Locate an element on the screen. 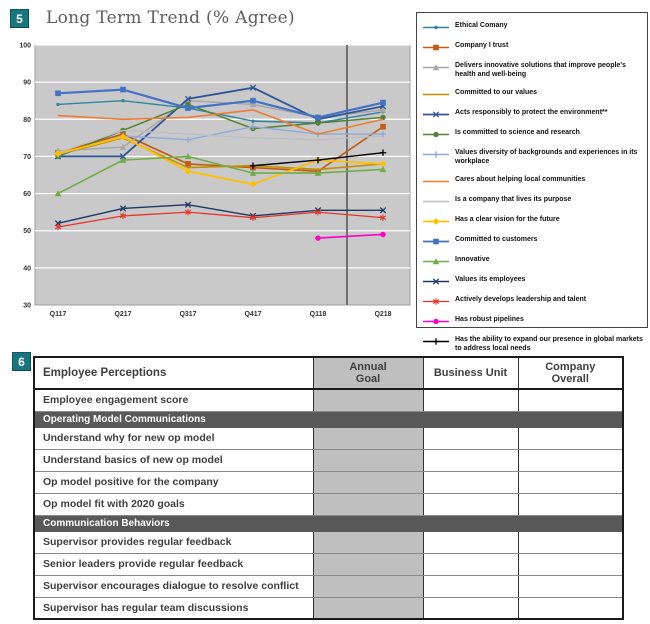 This screenshot has width=650, height=624. column-header: Annual Goal is located at coordinates (368, 373).